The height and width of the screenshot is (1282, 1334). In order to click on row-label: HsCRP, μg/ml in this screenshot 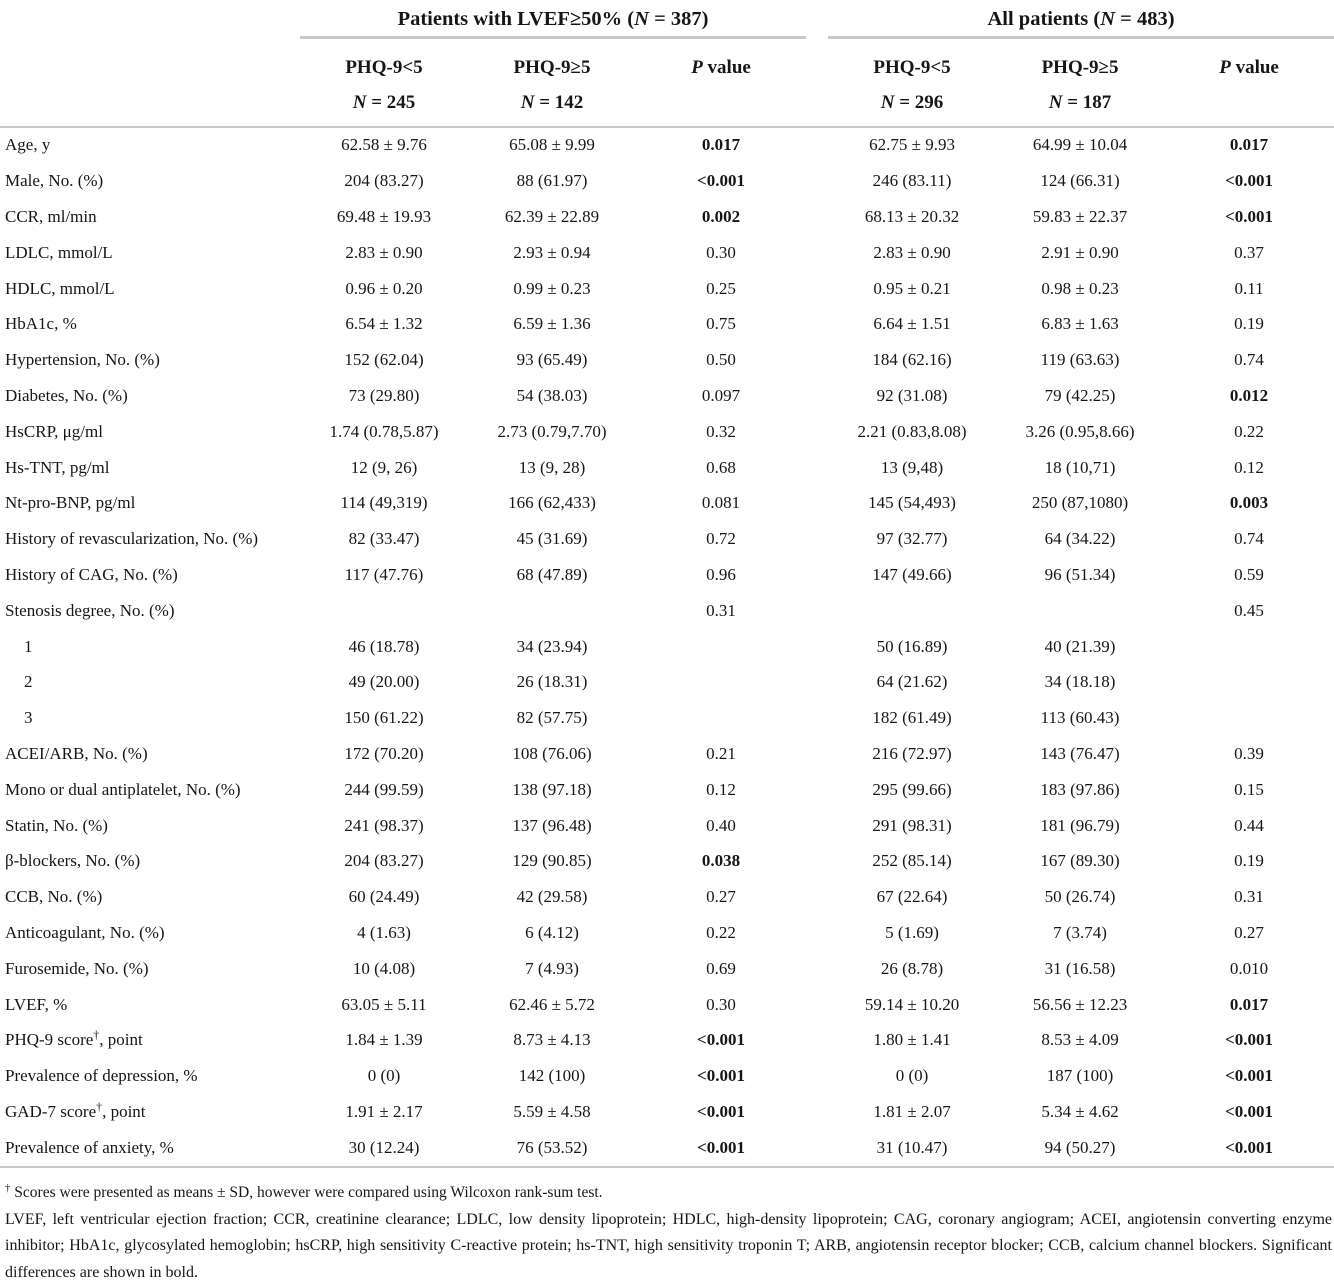, I will do `click(54, 431)`.